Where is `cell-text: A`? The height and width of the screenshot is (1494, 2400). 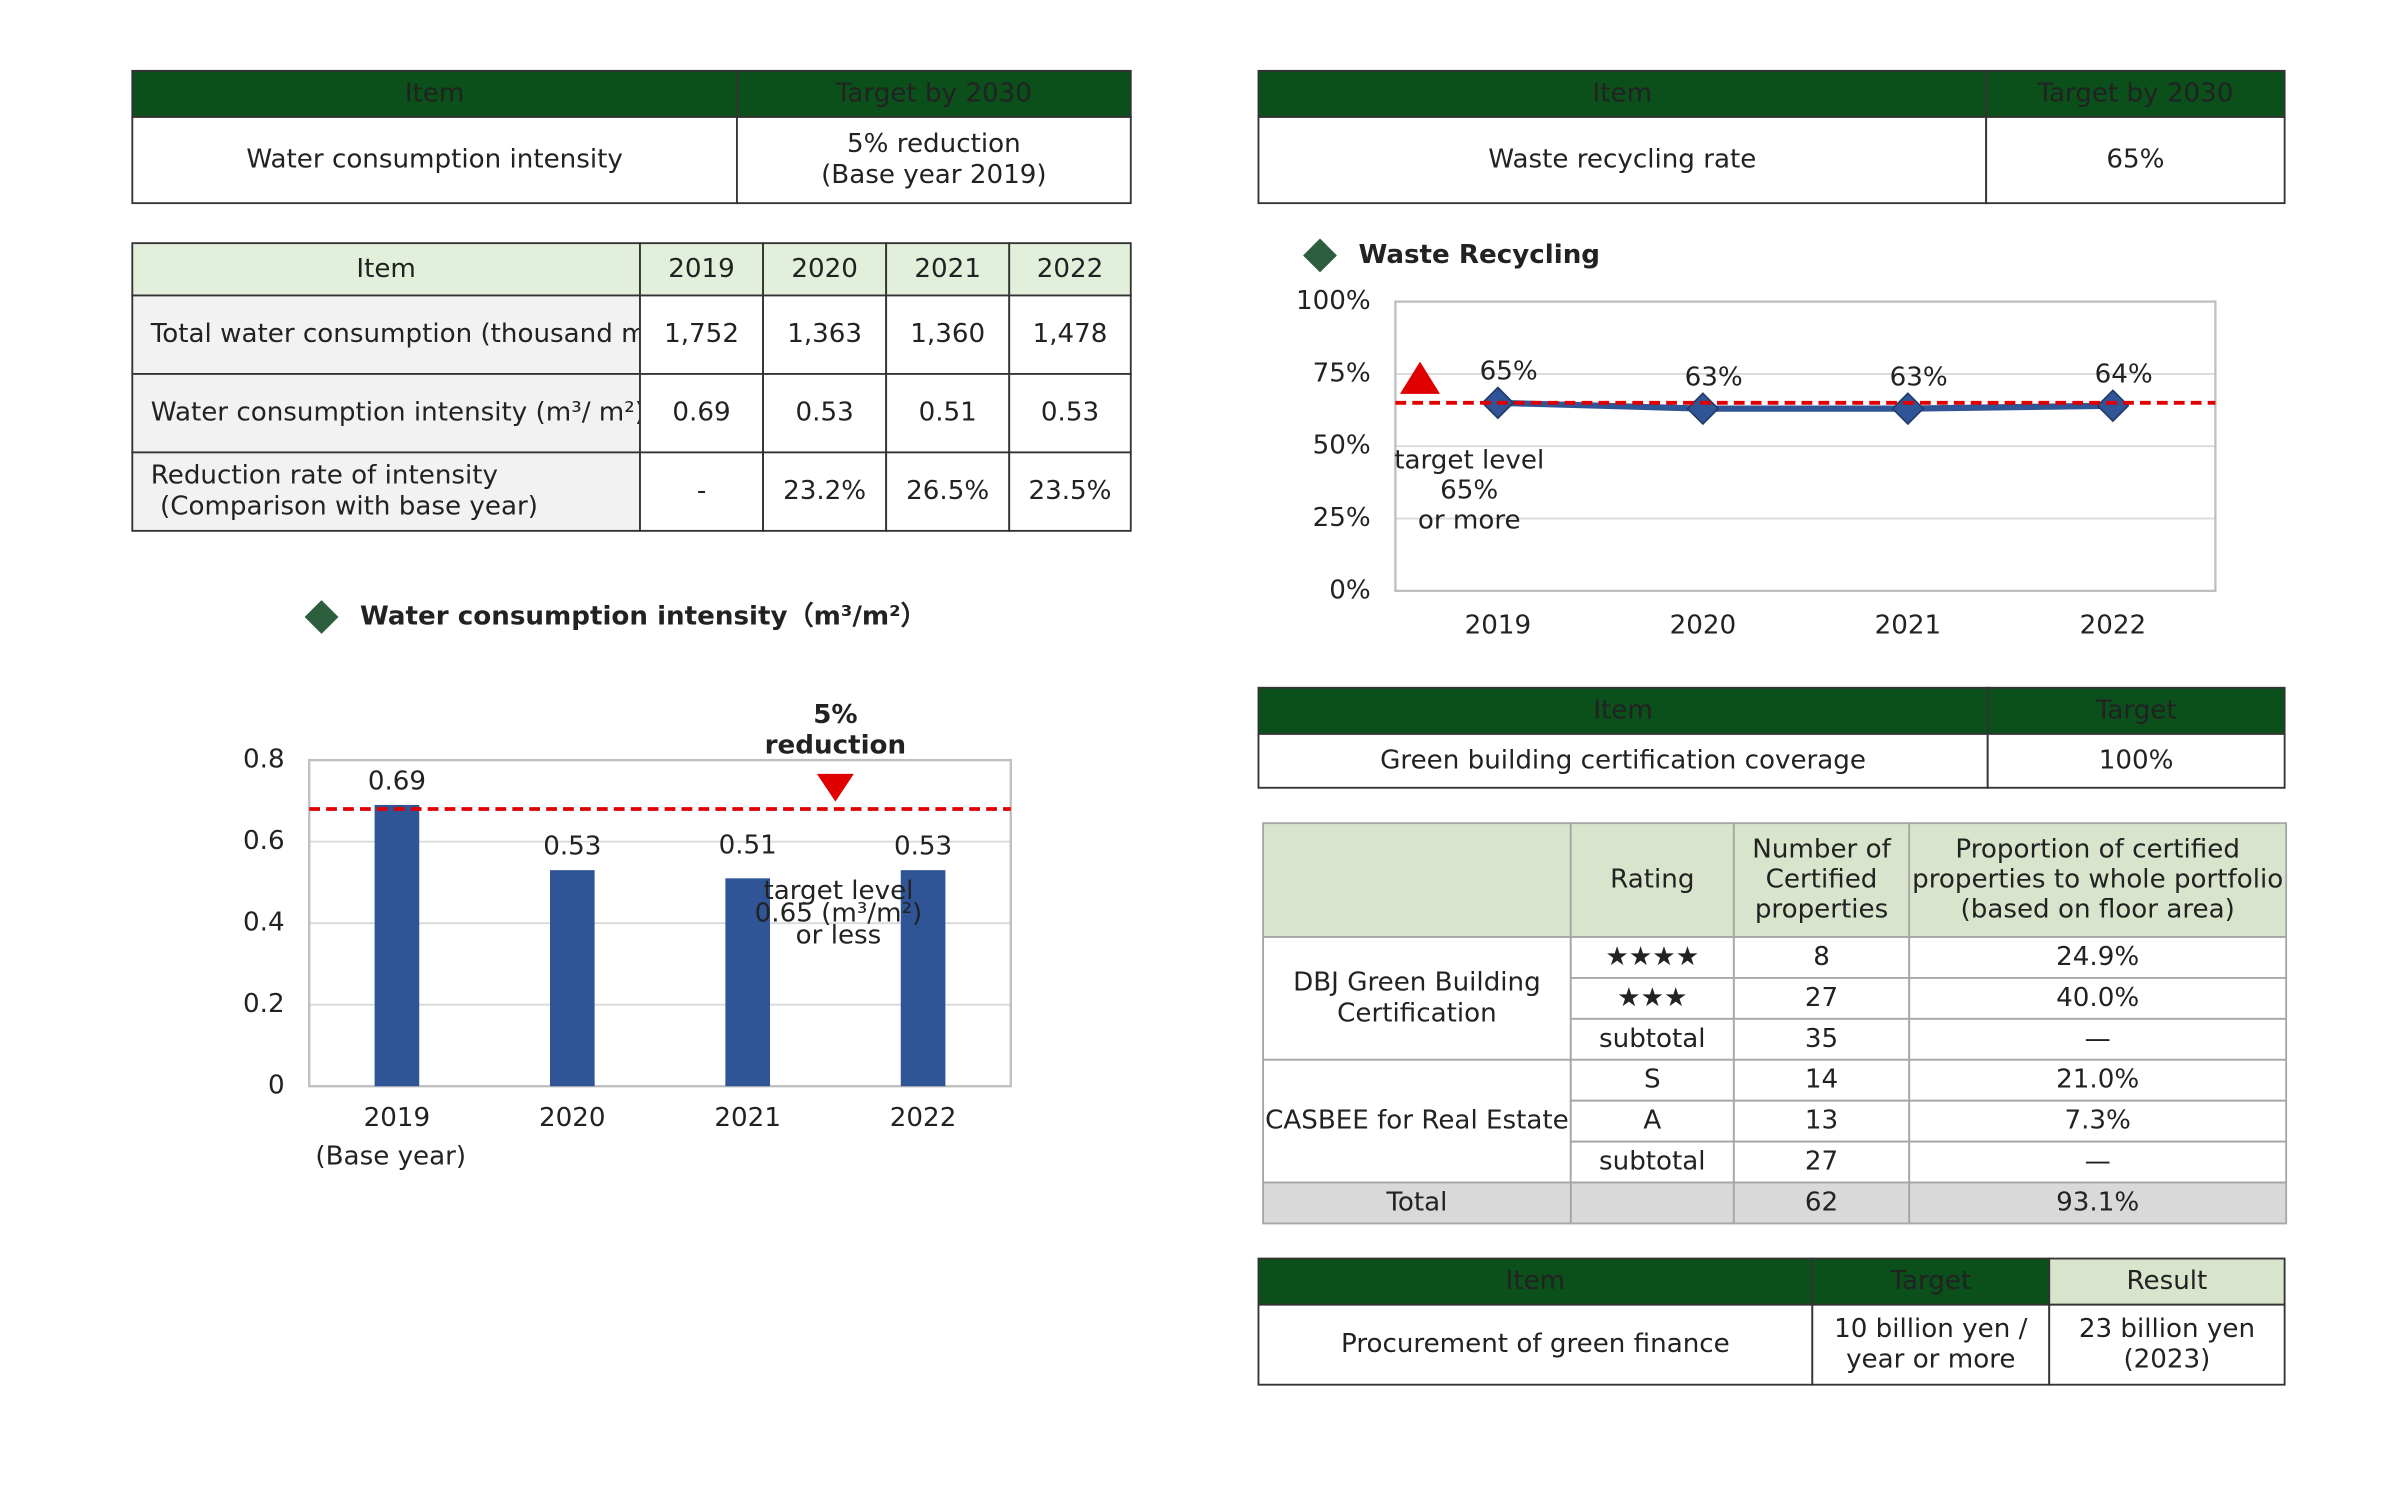
cell-text: A is located at coordinates (1652, 1121).